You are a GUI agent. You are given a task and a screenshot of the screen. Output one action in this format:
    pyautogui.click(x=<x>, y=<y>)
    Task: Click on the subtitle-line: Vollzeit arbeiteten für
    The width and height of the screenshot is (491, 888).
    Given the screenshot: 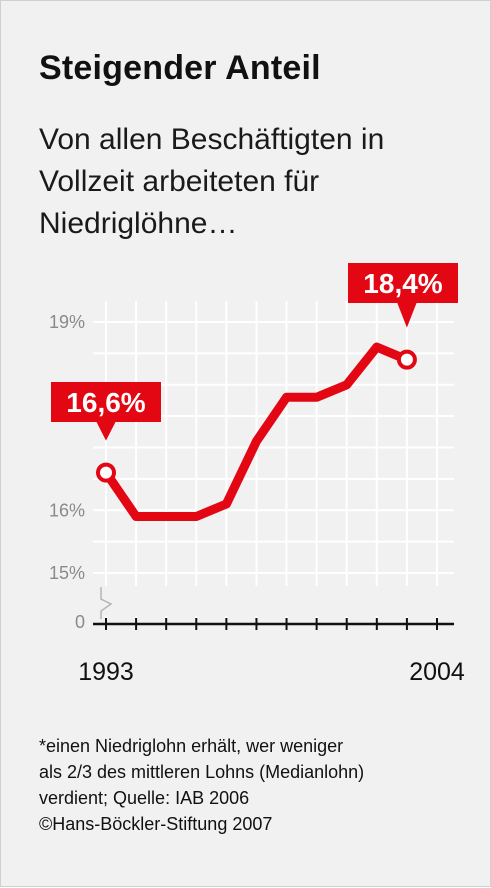 What is the action you would take?
    pyautogui.click(x=179, y=181)
    